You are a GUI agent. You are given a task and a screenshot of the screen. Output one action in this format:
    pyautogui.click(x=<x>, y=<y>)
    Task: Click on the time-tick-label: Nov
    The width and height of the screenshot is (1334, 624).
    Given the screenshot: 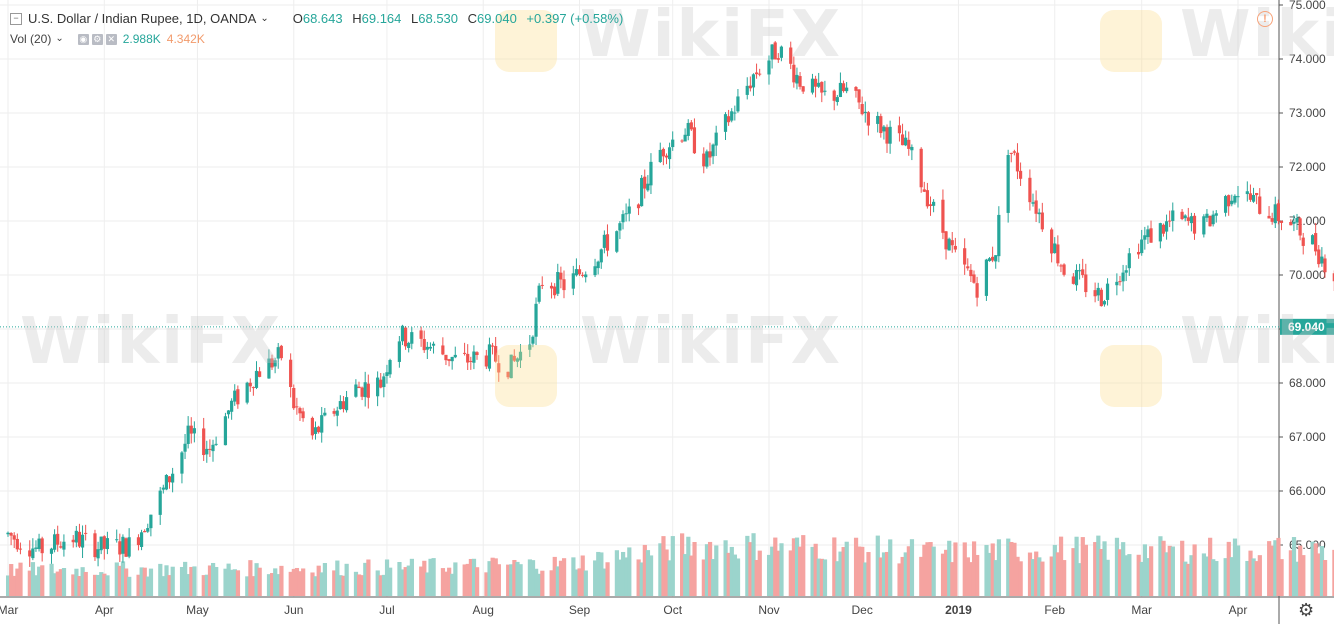 What is the action you would take?
    pyautogui.click(x=768, y=610)
    